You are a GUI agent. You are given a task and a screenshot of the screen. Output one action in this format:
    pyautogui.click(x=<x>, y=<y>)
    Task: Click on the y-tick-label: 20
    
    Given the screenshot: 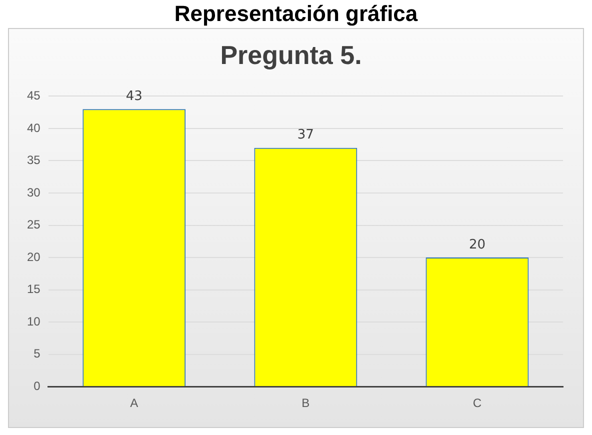 What is the action you would take?
    pyautogui.click(x=33, y=257)
    